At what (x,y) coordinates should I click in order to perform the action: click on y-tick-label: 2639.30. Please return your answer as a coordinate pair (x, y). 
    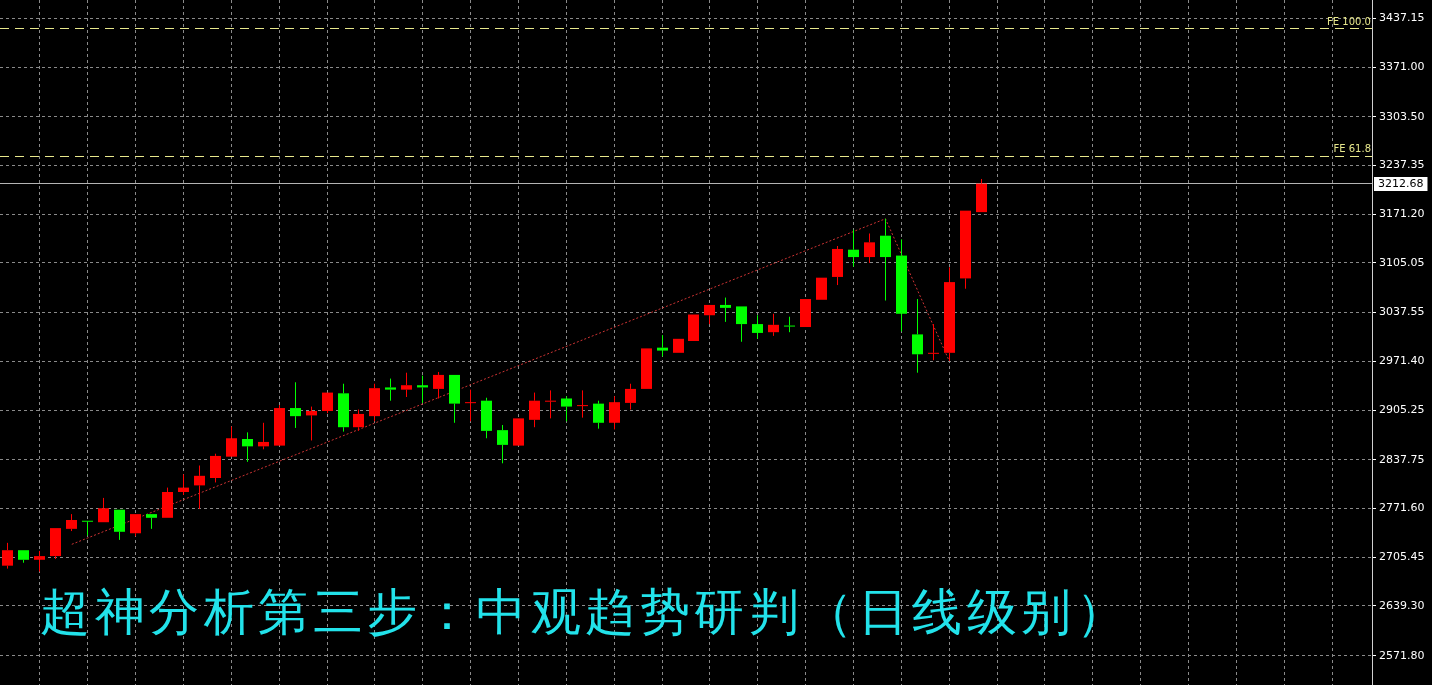
    Looking at the image, I should click on (1402, 605).